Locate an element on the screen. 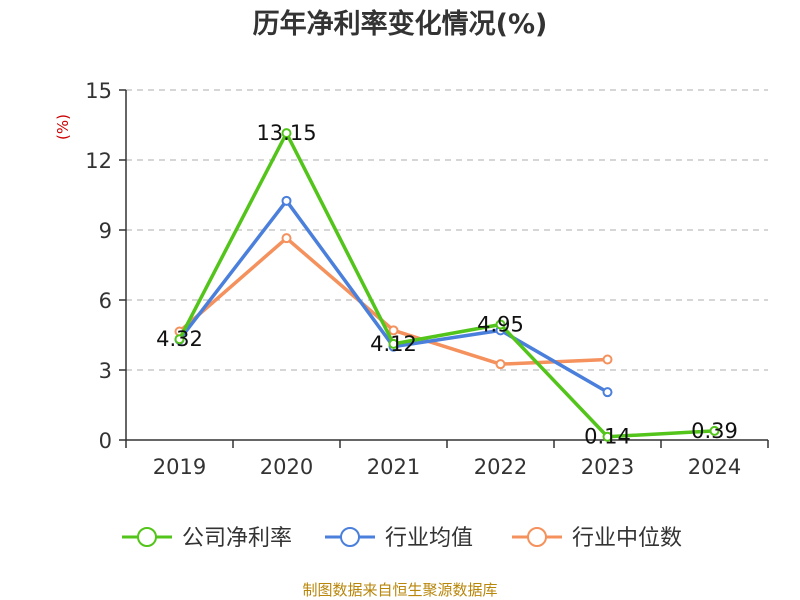 This screenshot has height=600, width=800. y-tick-label: 3 is located at coordinates (105, 371).